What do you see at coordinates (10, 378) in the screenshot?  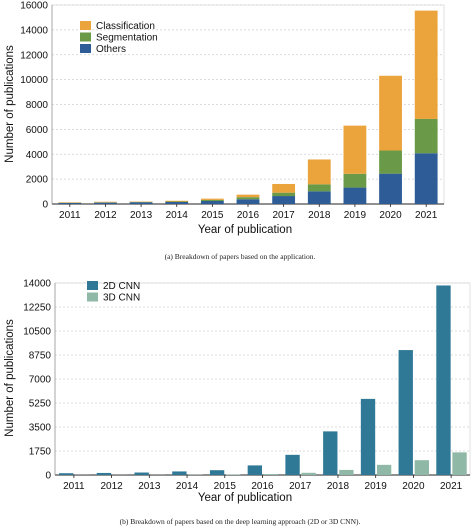 I see `chart-b-ylabel: Number of publications` at bounding box center [10, 378].